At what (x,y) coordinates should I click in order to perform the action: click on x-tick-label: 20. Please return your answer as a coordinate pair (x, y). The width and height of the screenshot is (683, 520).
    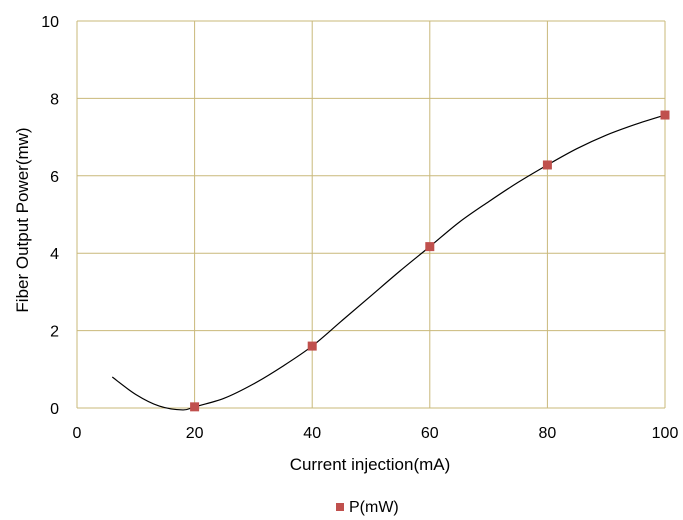
    Looking at the image, I should click on (195, 433).